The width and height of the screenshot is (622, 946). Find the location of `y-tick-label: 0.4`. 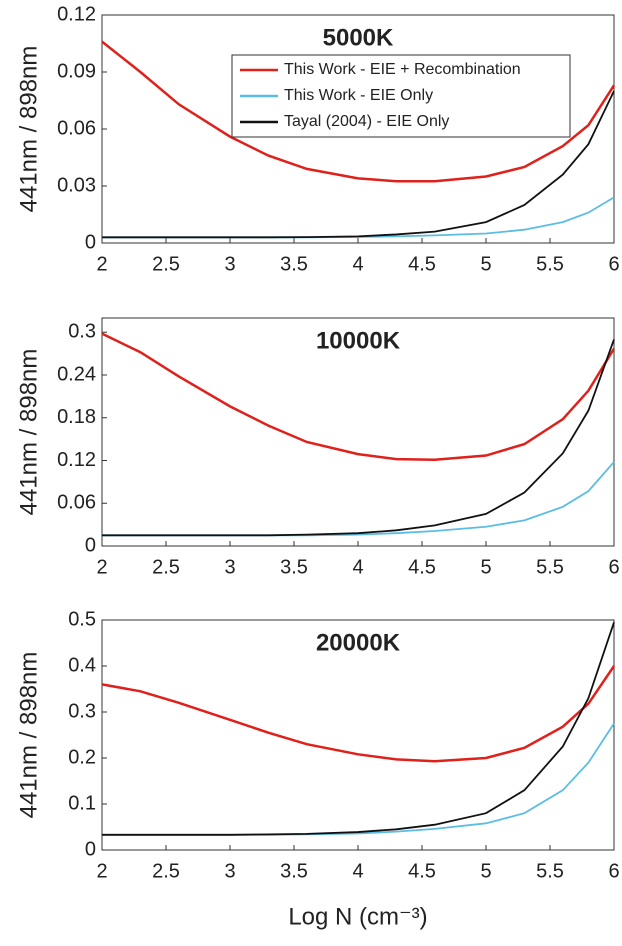

y-tick-label: 0.4 is located at coordinates (82, 665).